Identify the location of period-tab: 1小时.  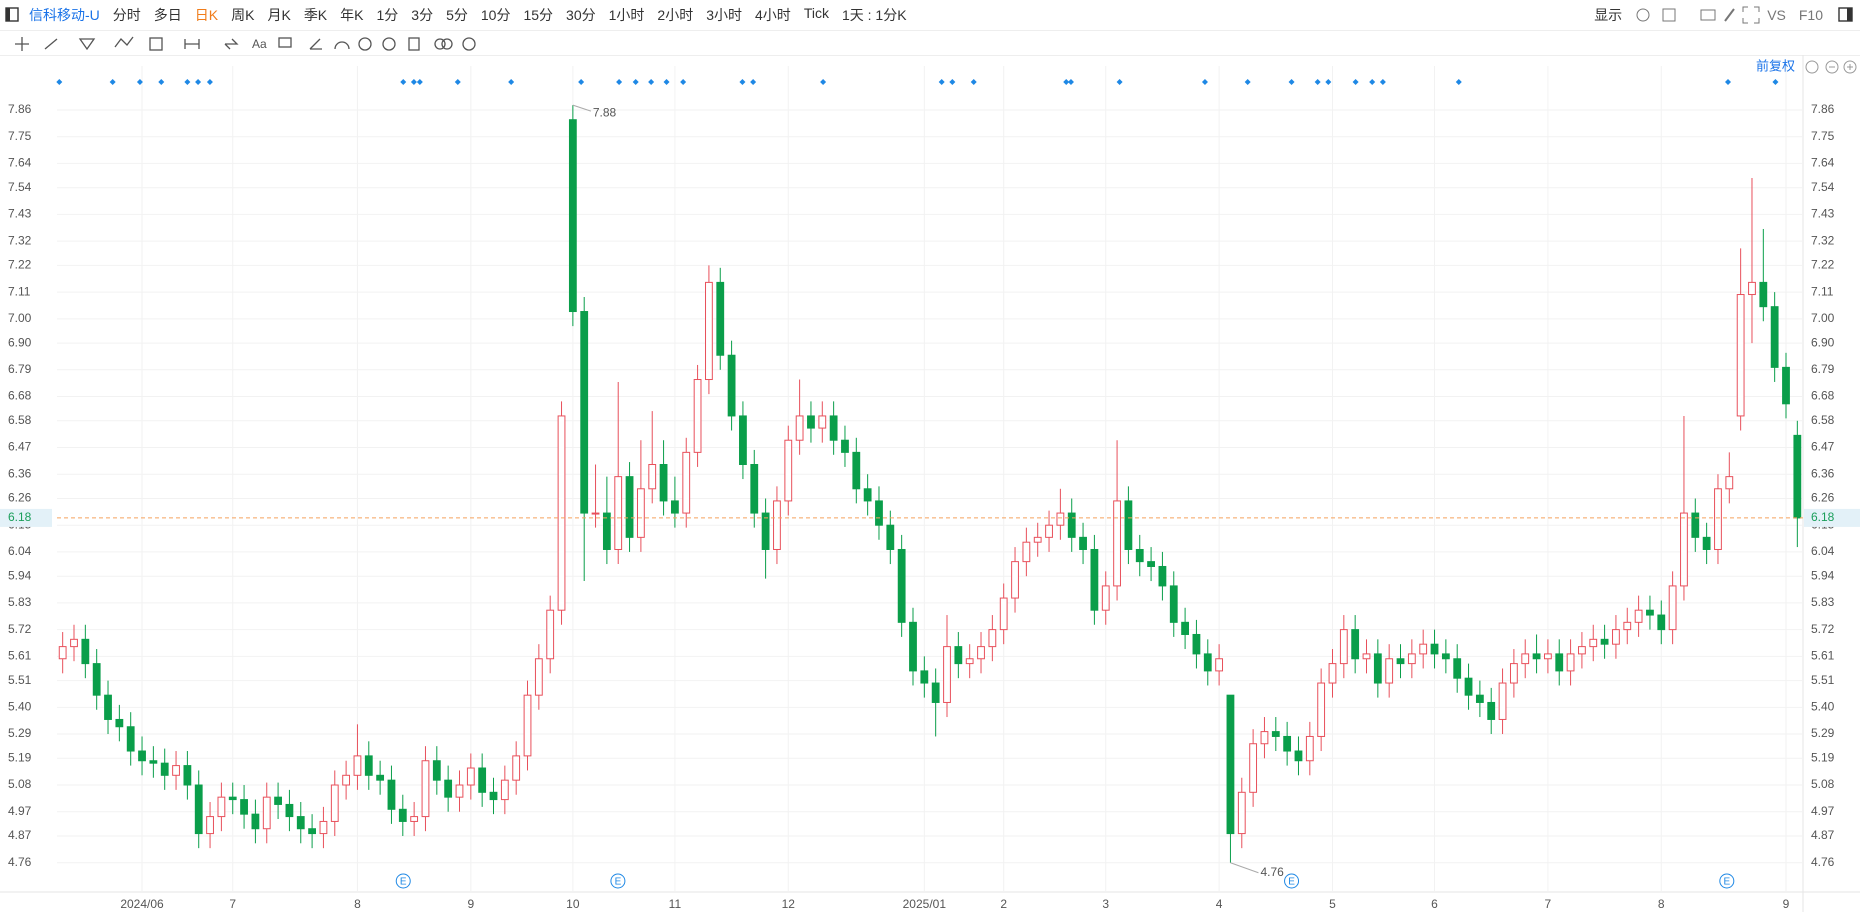
(626, 15).